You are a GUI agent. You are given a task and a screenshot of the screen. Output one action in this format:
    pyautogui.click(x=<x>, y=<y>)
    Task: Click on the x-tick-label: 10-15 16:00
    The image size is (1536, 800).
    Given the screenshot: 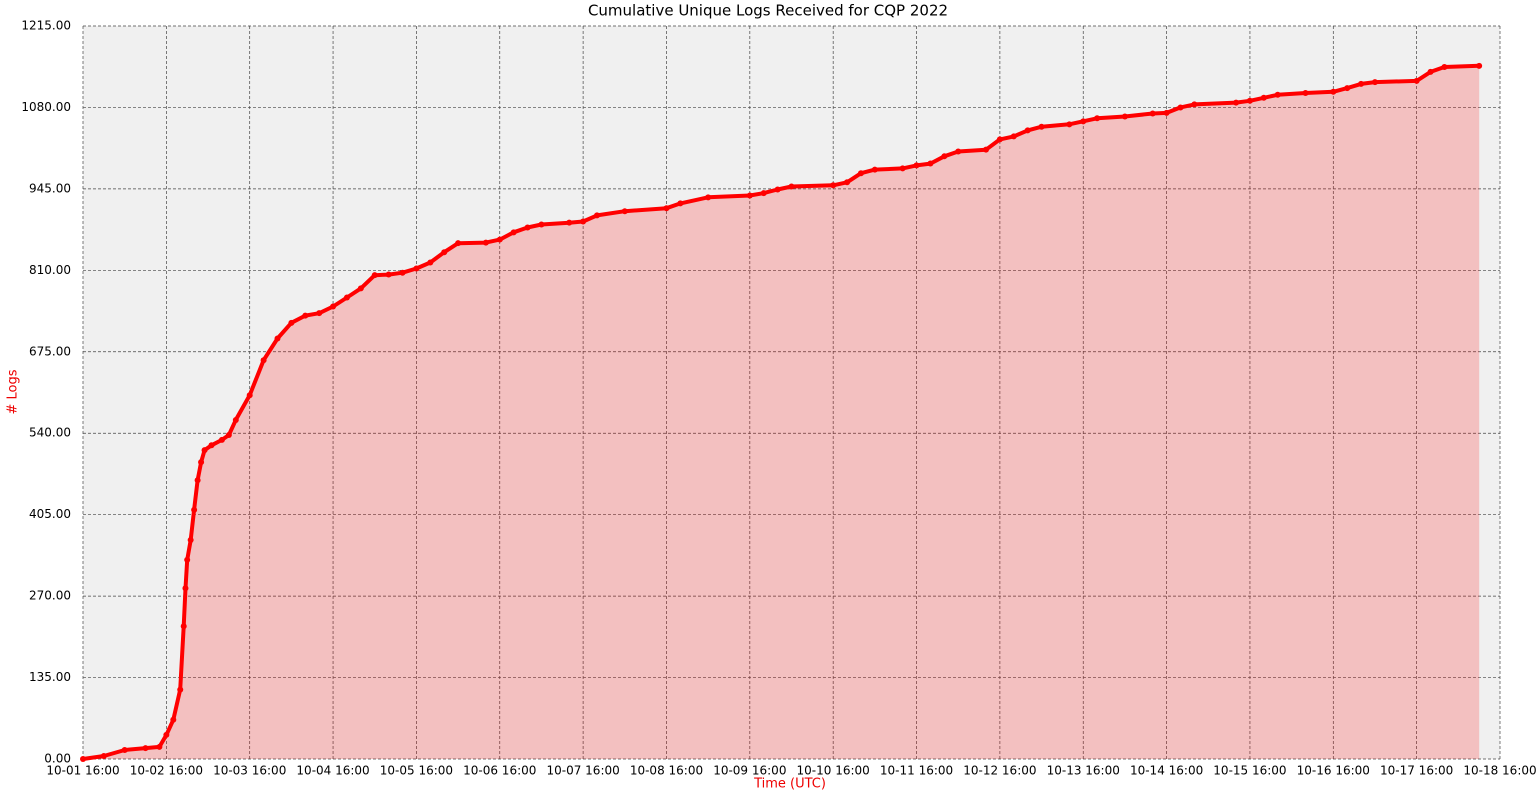 What is the action you would take?
    pyautogui.click(x=1249, y=771)
    